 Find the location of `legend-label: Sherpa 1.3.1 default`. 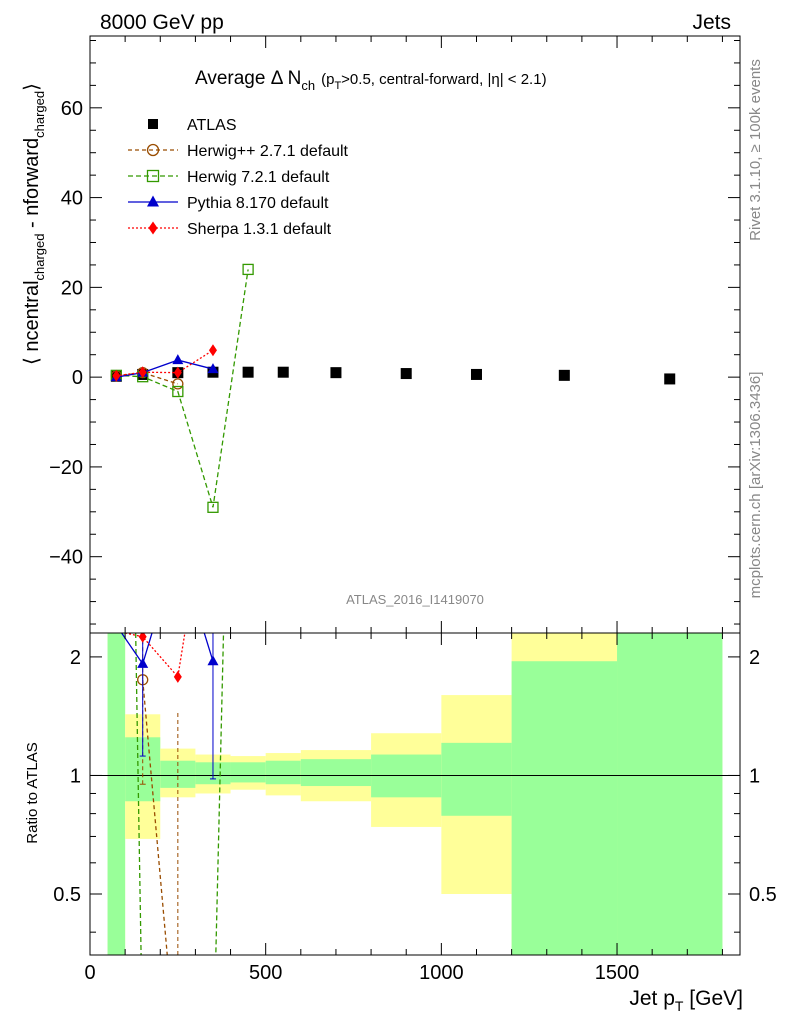

legend-label: Sherpa 1.3.1 default is located at coordinates (259, 229).